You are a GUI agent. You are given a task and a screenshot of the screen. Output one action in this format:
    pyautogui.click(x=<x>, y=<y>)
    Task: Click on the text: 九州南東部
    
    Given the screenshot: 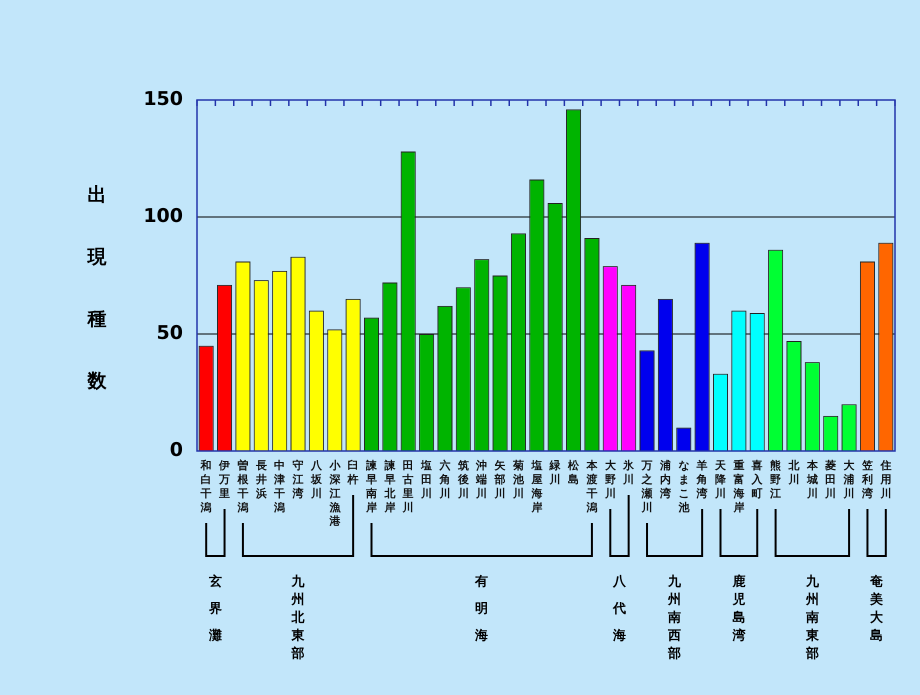 What is the action you would take?
    pyautogui.click(x=812, y=618)
    